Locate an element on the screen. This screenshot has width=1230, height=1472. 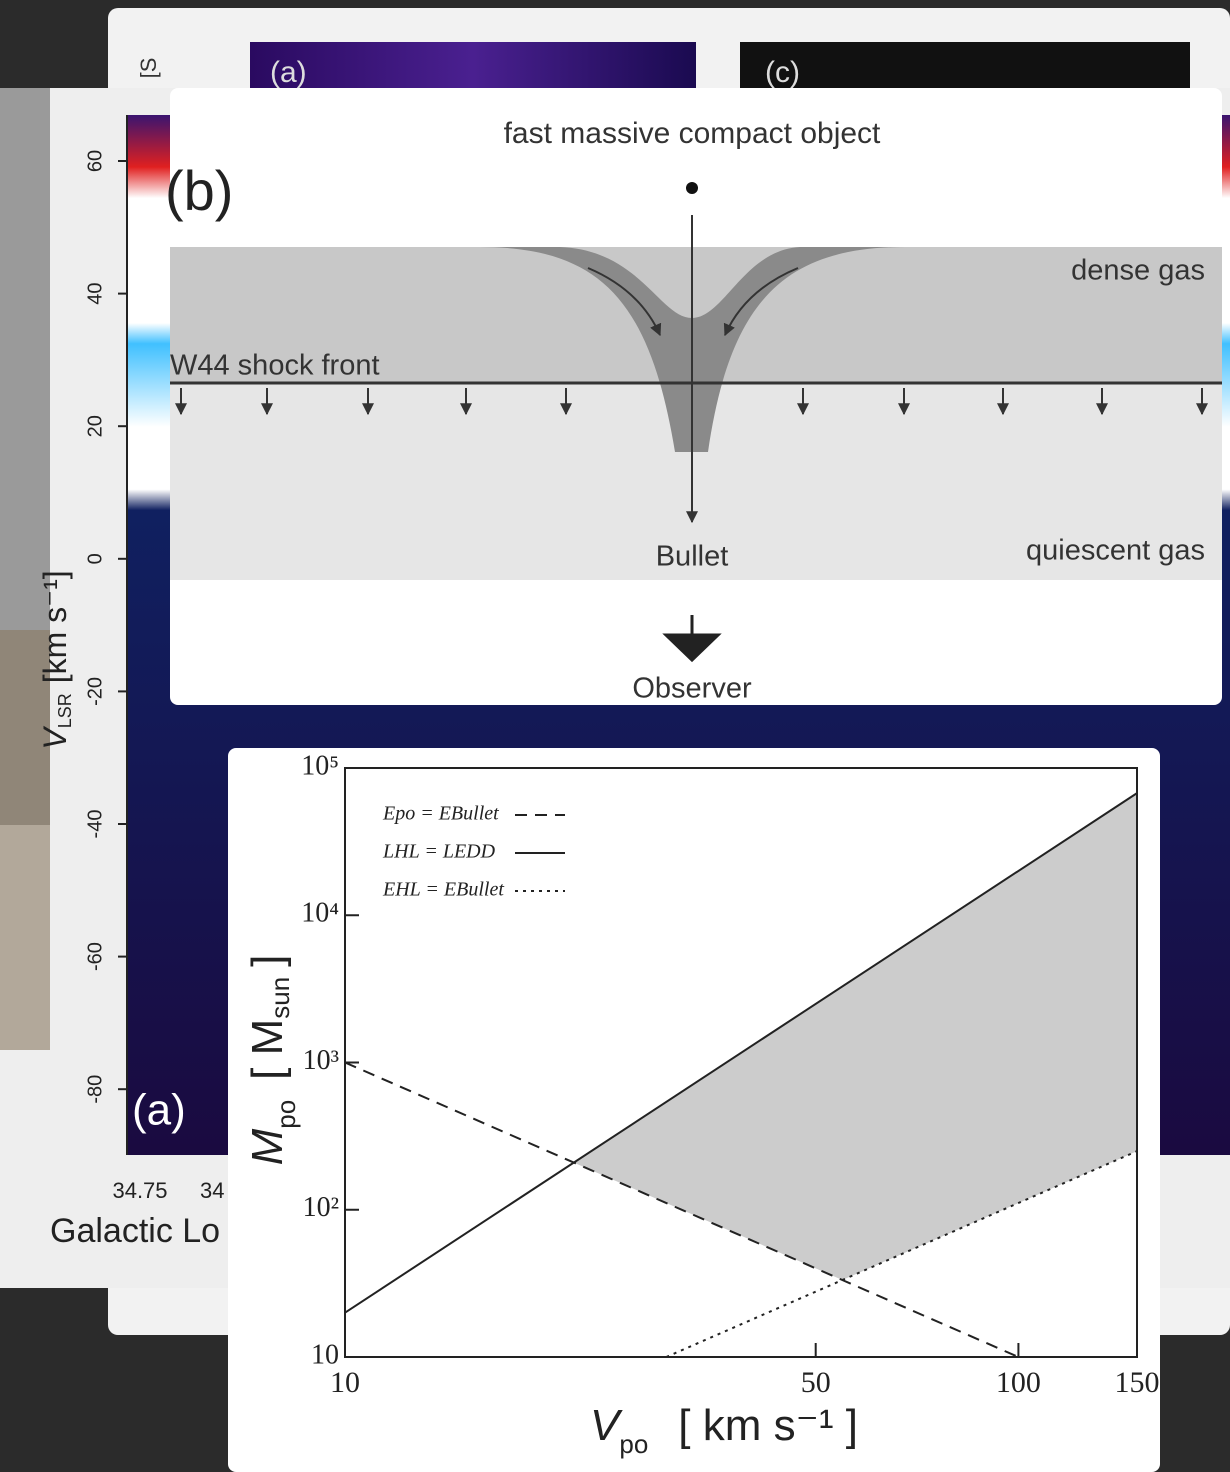
compact-object is located at coordinates (692, 188).